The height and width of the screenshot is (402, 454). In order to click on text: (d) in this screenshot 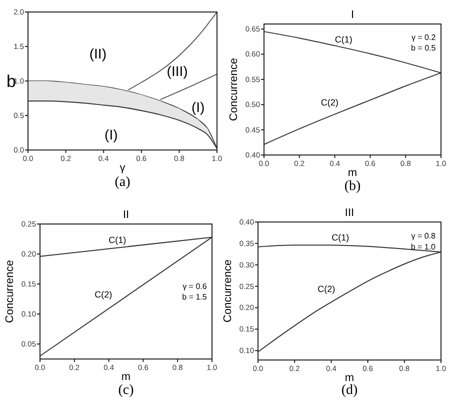, I will do `click(349, 390)`.